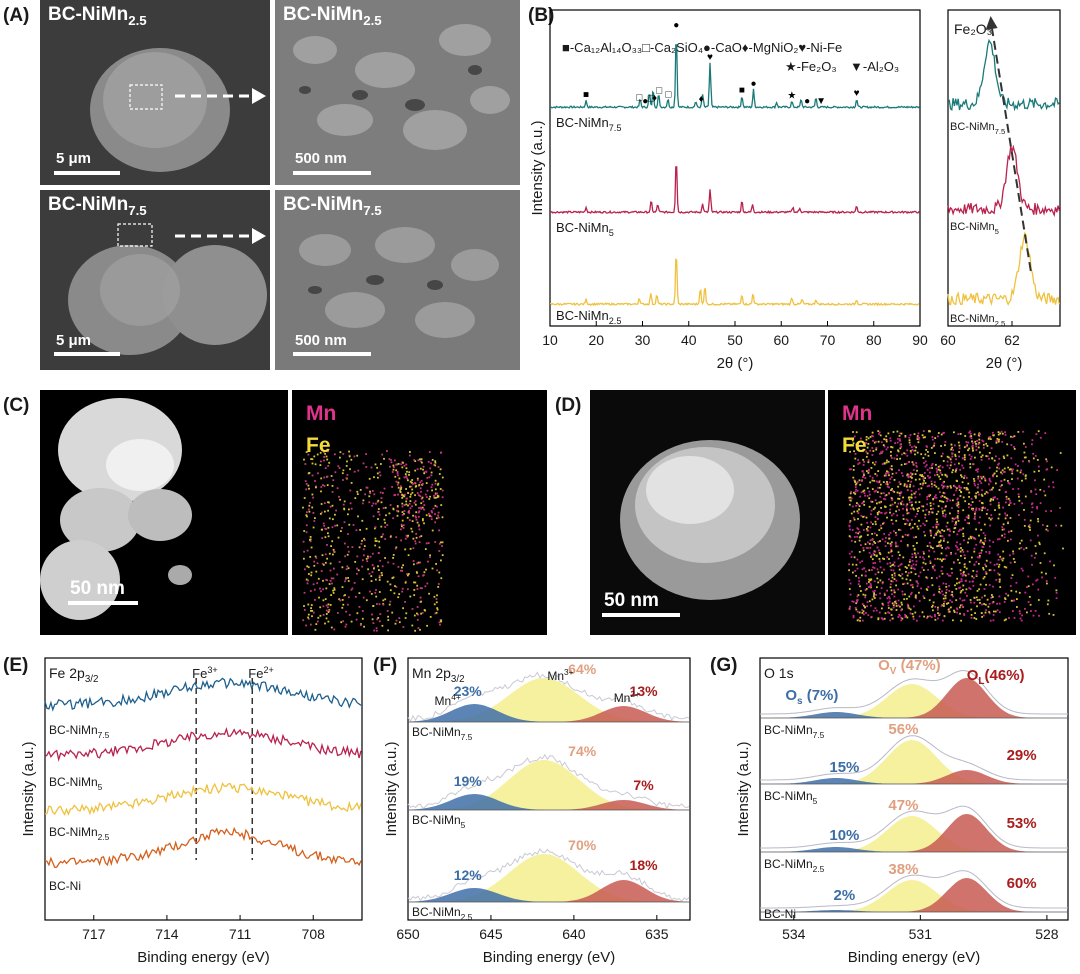 The height and width of the screenshot is (974, 1080). What do you see at coordinates (585, 229) in the screenshot?
I see `series-label: BC-NiMn5` at bounding box center [585, 229].